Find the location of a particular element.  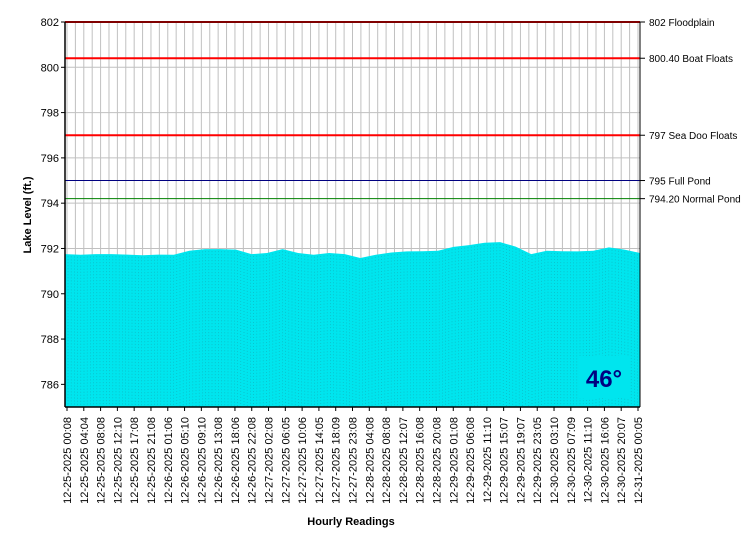

x-tick-label: 12-25-2025 04:04 is located at coordinates (85, 460).